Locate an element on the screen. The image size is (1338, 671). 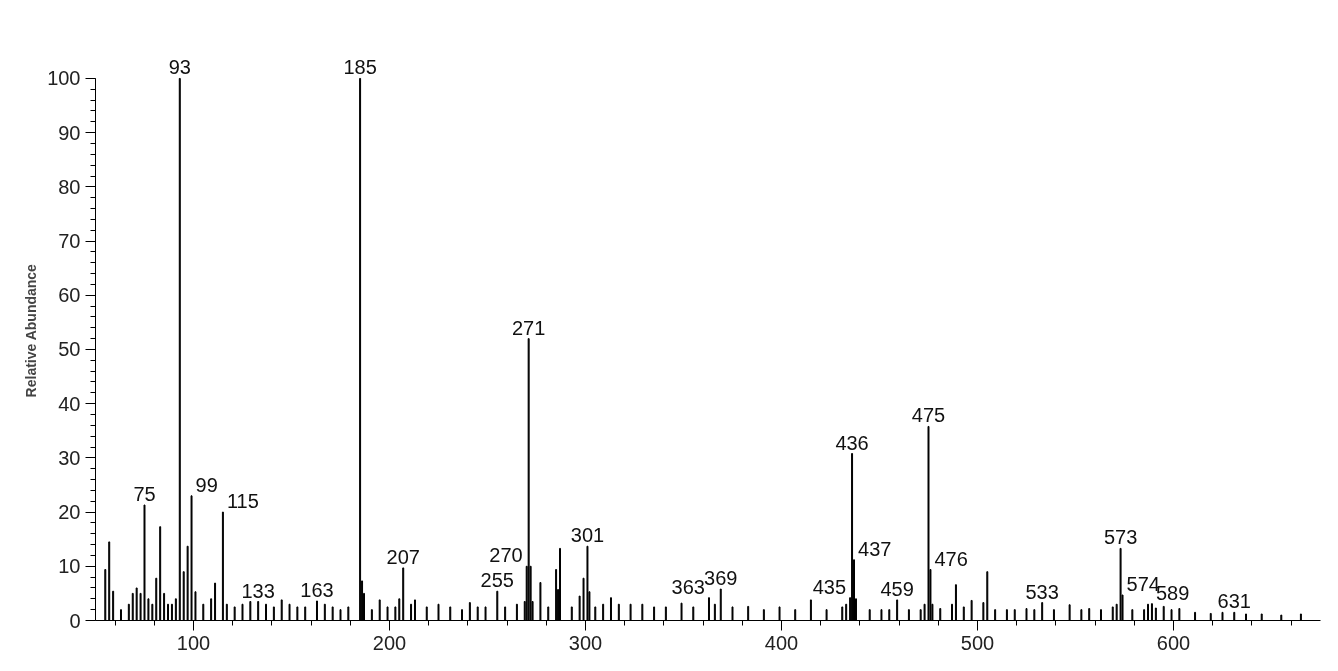
annotation: 115 is located at coordinates (242, 501).